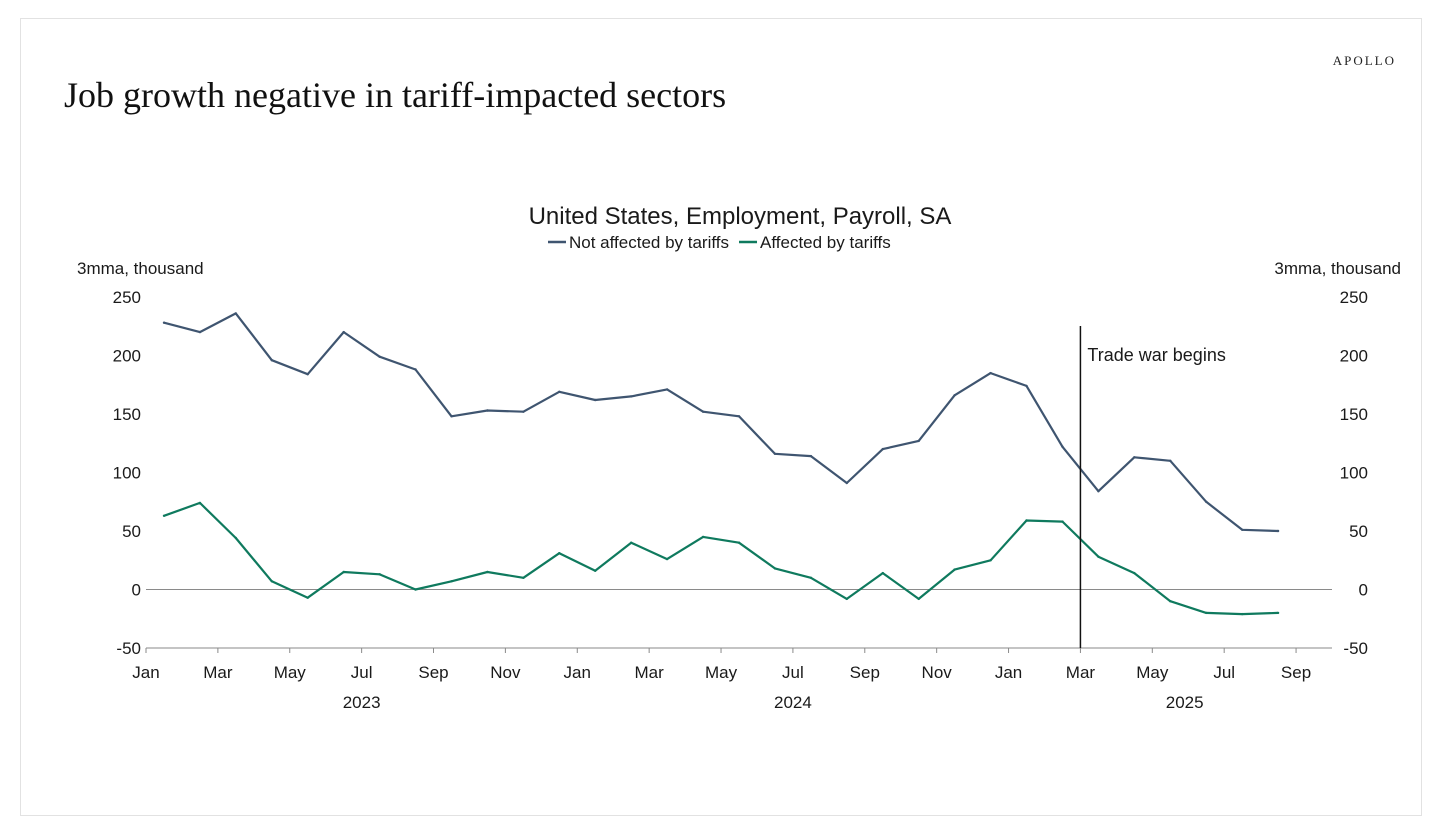 This screenshot has height=822, width=1444. I want to click on year-label: 2025, so click(1185, 702).